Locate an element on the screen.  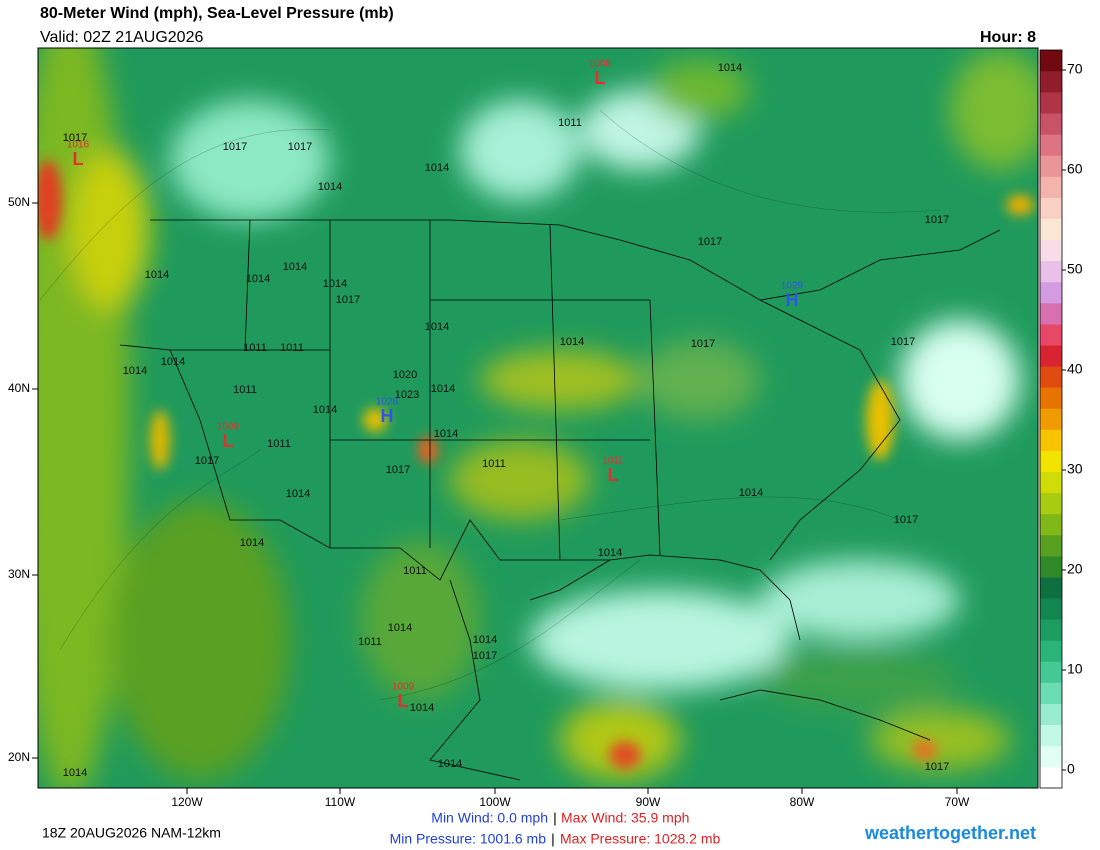
site-name: weathertogether.net is located at coordinates (950, 833).